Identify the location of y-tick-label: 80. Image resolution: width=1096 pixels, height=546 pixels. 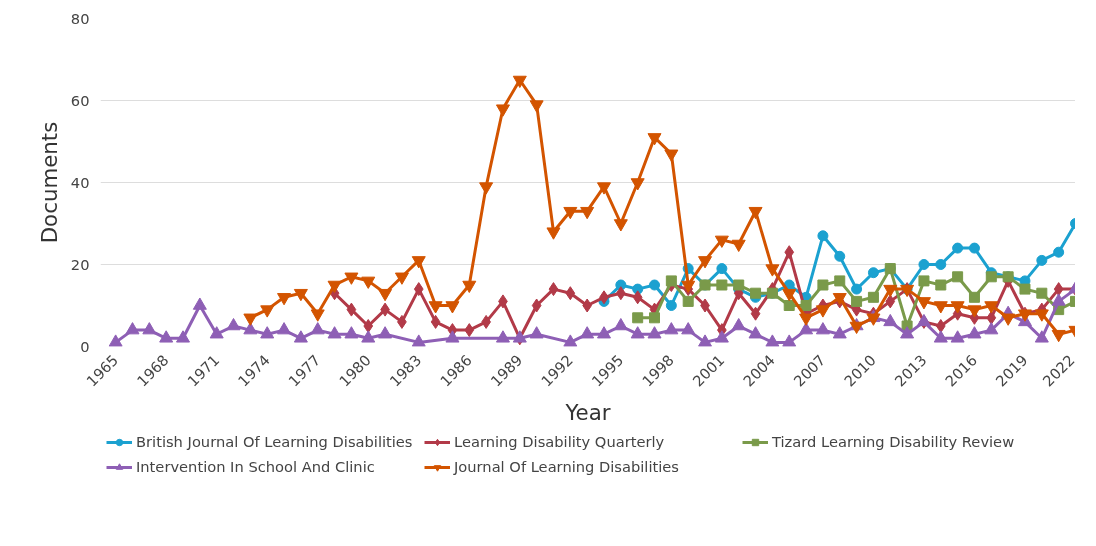
(80, 18).